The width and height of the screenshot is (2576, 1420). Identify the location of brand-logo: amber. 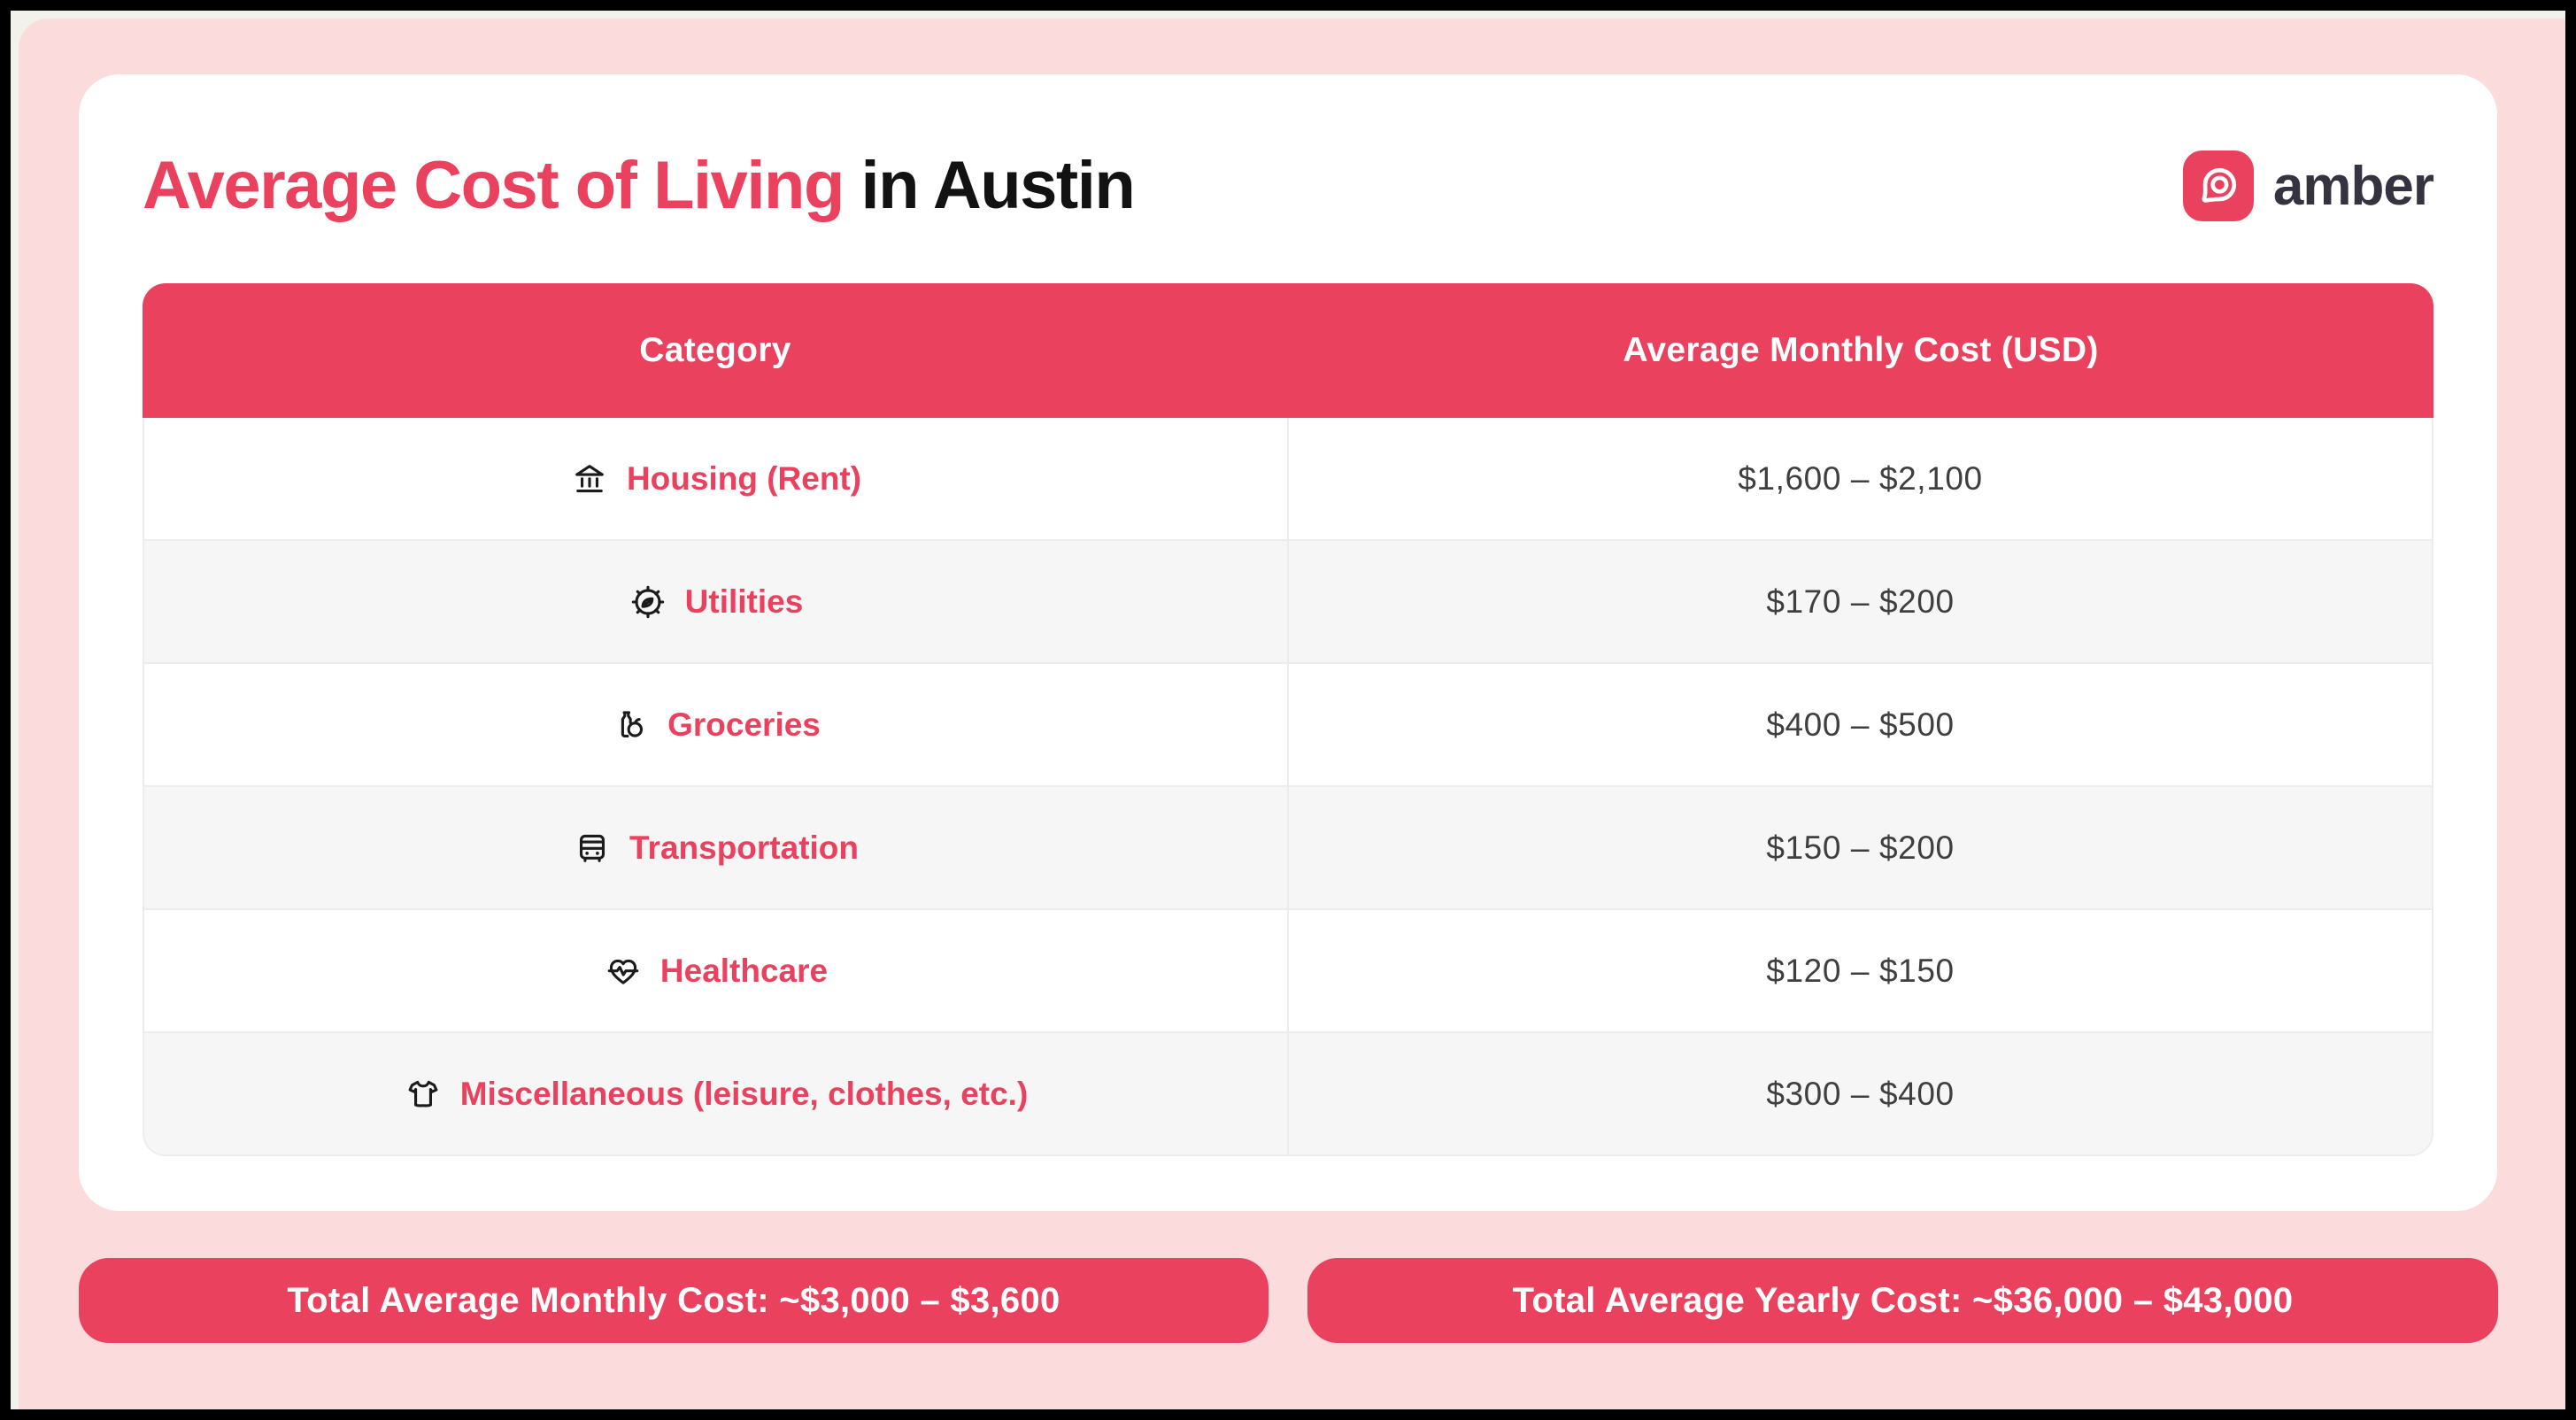
(2308, 186).